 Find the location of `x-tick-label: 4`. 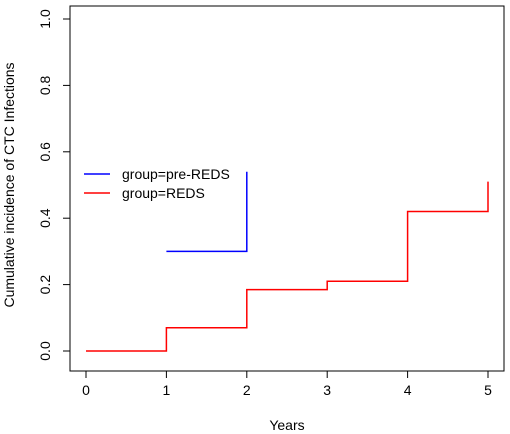

x-tick-label: 4 is located at coordinates (408, 390).